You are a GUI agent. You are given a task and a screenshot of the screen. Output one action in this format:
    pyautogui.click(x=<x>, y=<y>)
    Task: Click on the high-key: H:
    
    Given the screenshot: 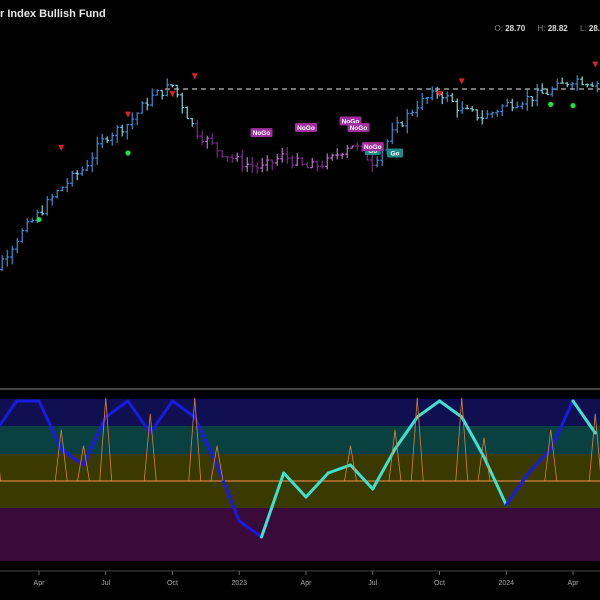 What is the action you would take?
    pyautogui.click(x=541, y=28)
    